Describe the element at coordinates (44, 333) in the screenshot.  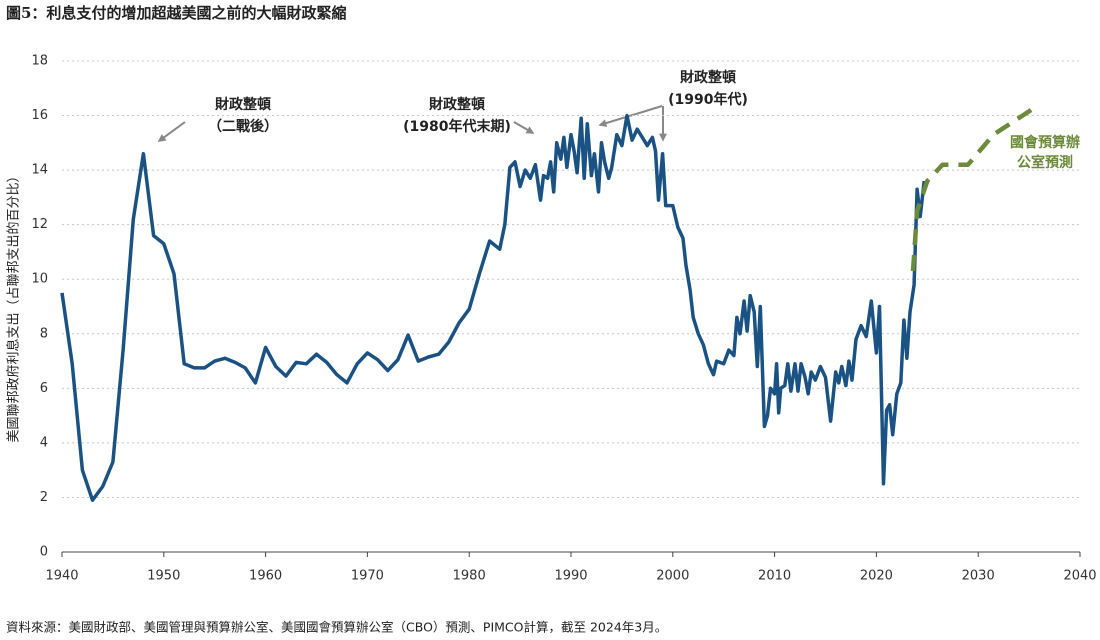
I see `y-tick-label: 8` at that location.